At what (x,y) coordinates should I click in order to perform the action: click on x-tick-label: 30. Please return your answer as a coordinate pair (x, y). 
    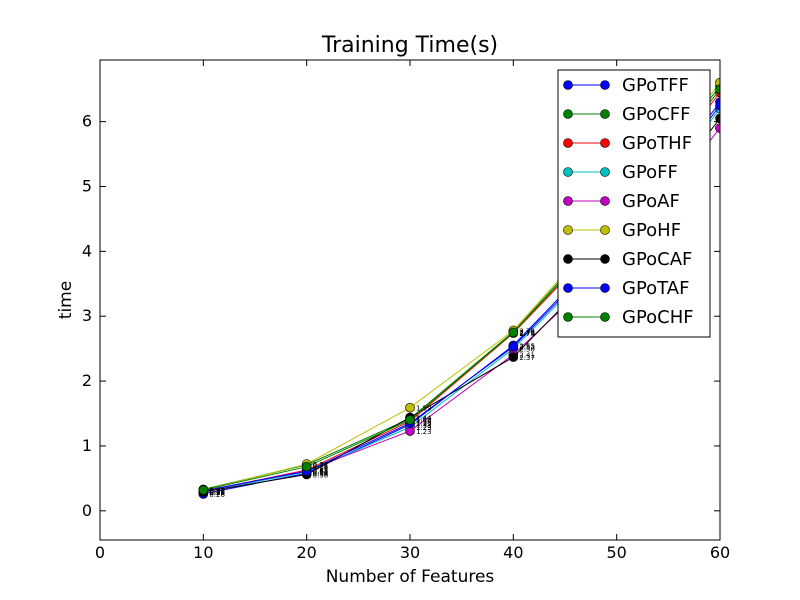
    Looking at the image, I should click on (410, 552).